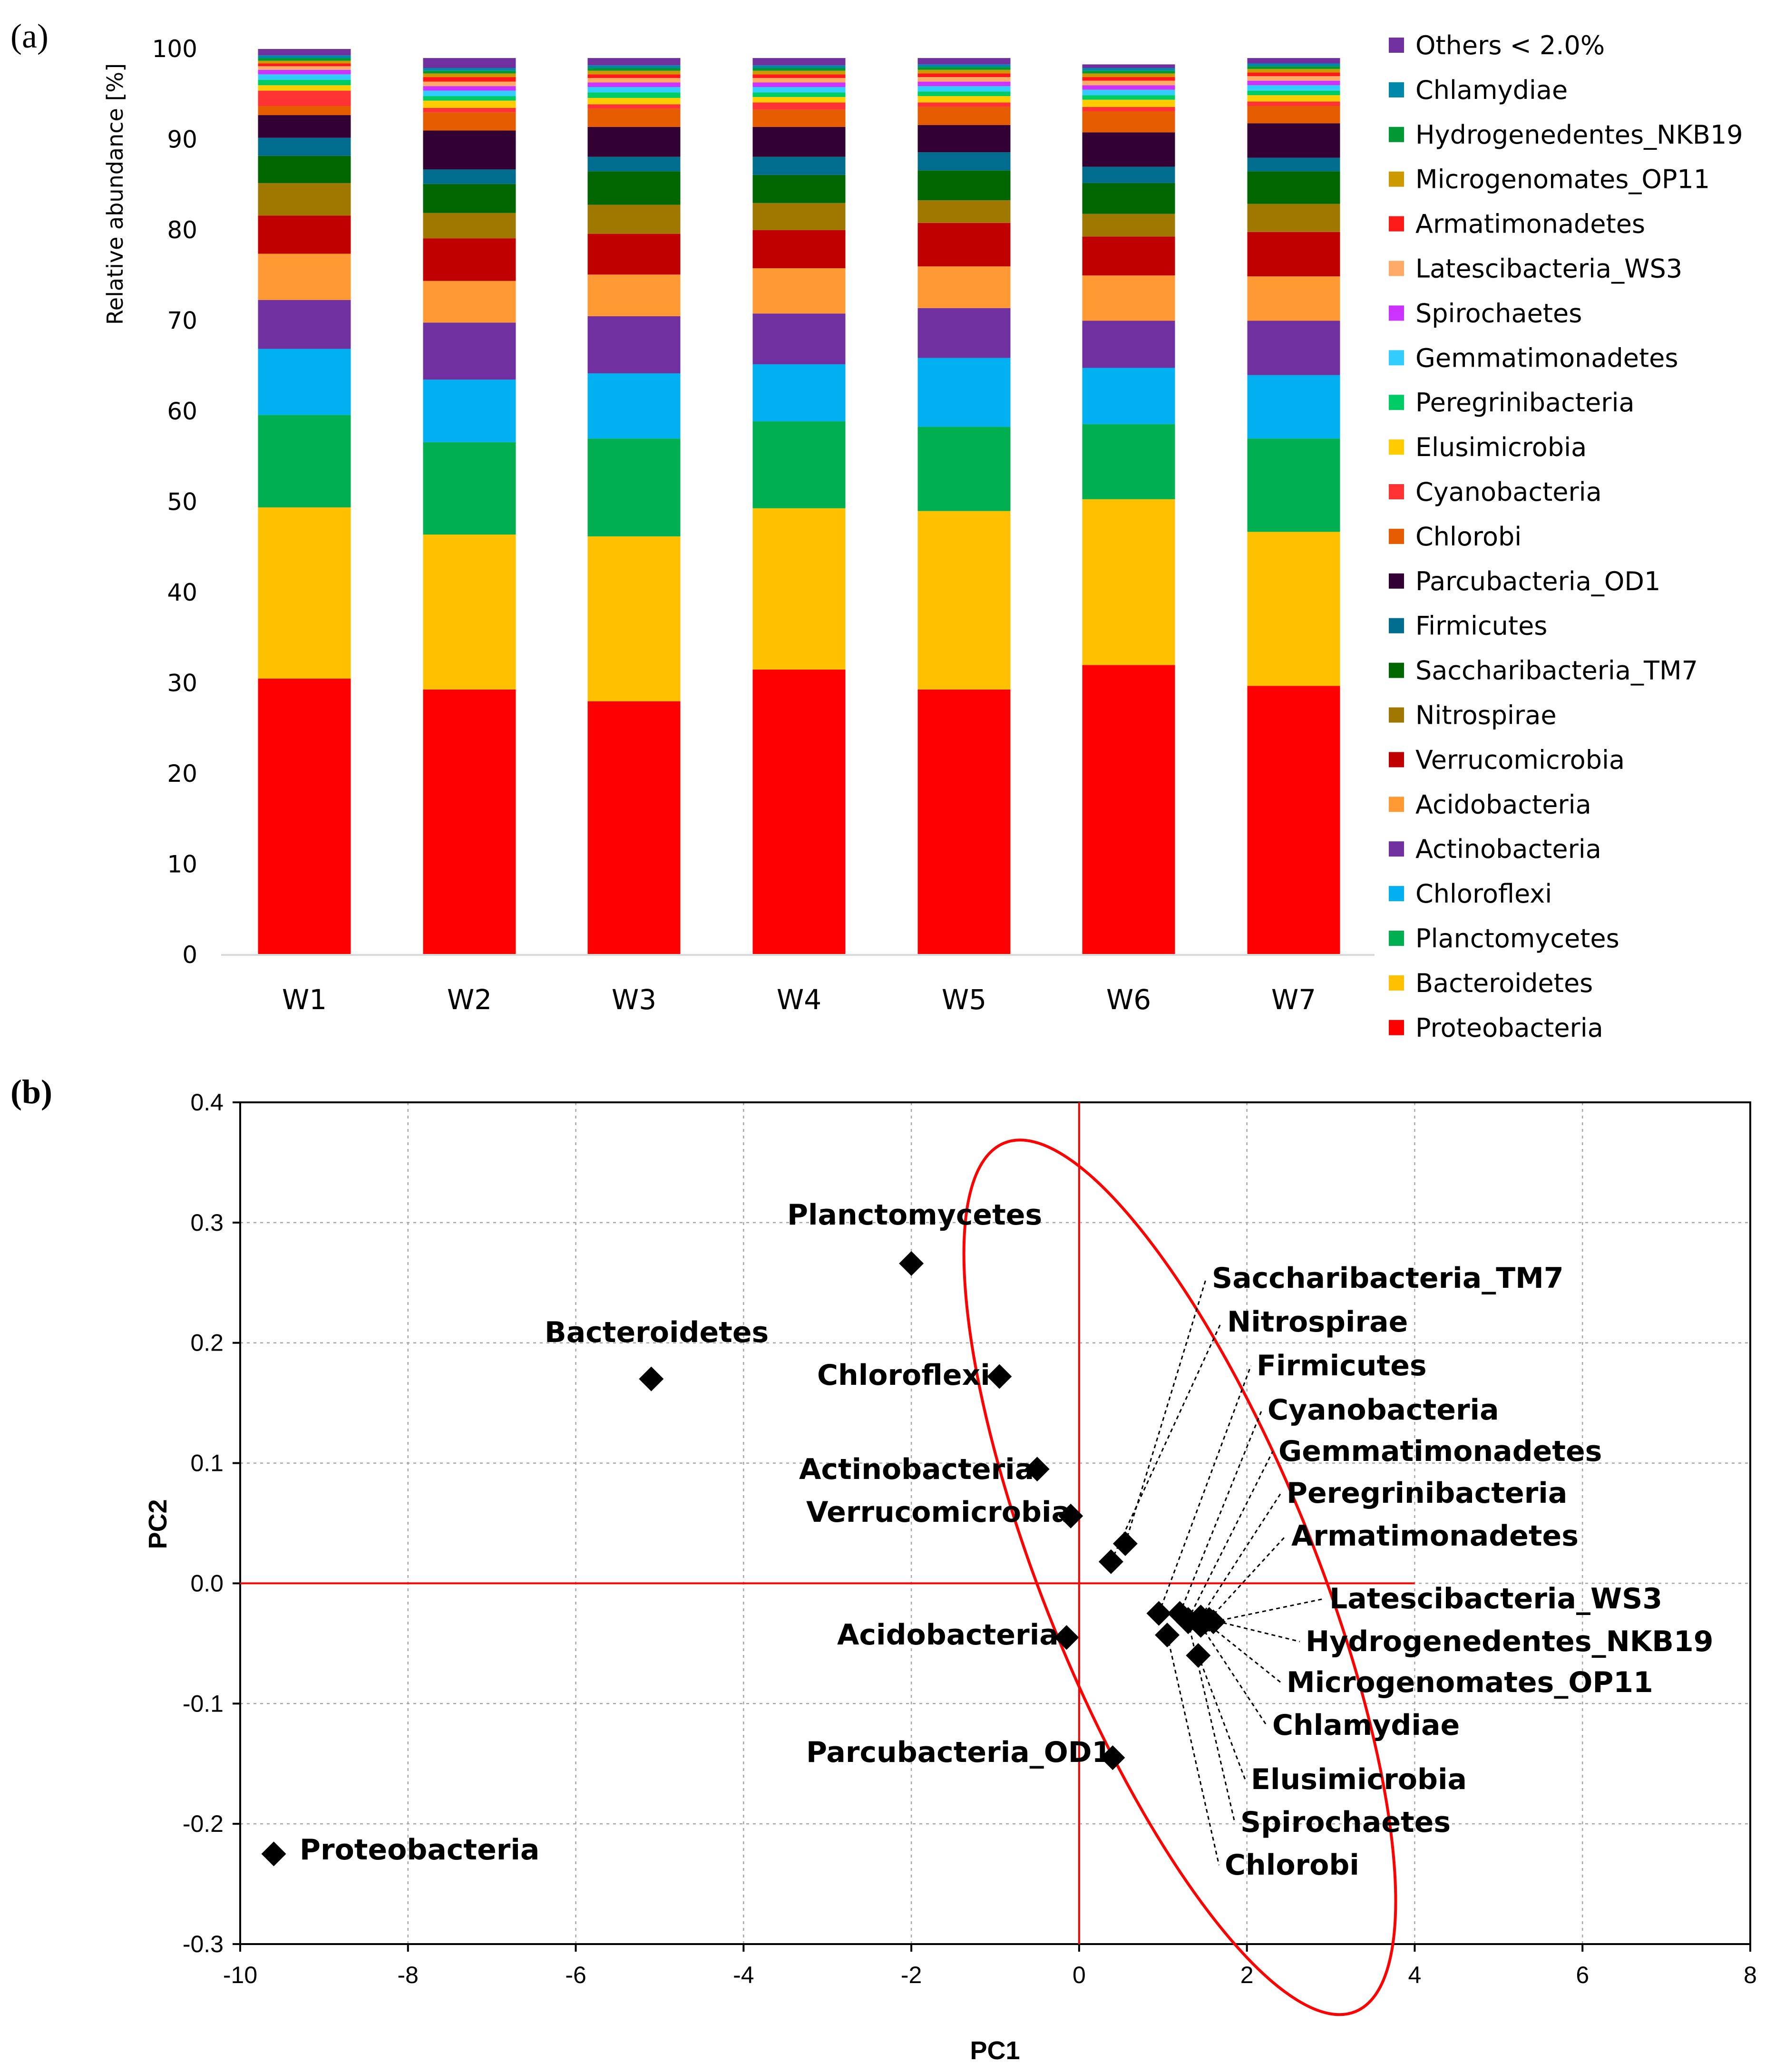 This screenshot has height=2072, width=1775. Describe the element at coordinates (1501, 447) in the screenshot. I see `legend-label: Elusimicrobia` at that location.